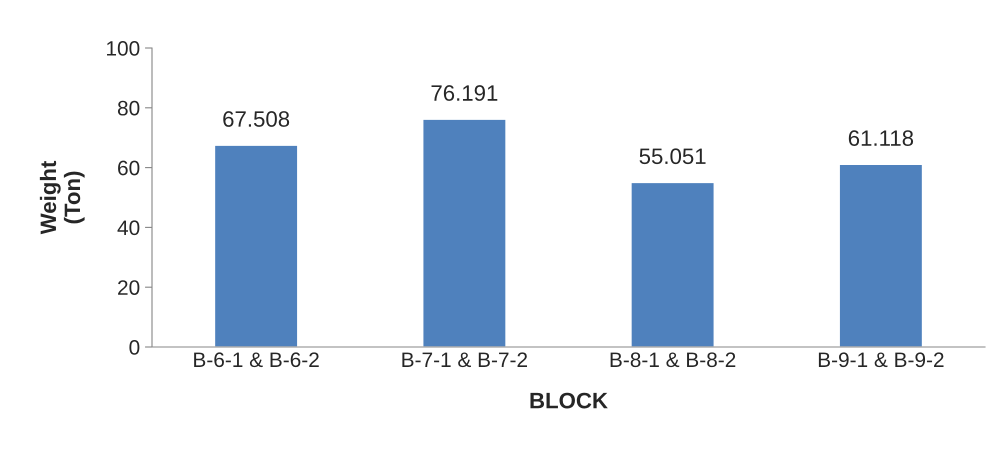 The height and width of the screenshot is (462, 996). What do you see at coordinates (123, 48) in the screenshot?
I see `y-tick-label: 100` at bounding box center [123, 48].